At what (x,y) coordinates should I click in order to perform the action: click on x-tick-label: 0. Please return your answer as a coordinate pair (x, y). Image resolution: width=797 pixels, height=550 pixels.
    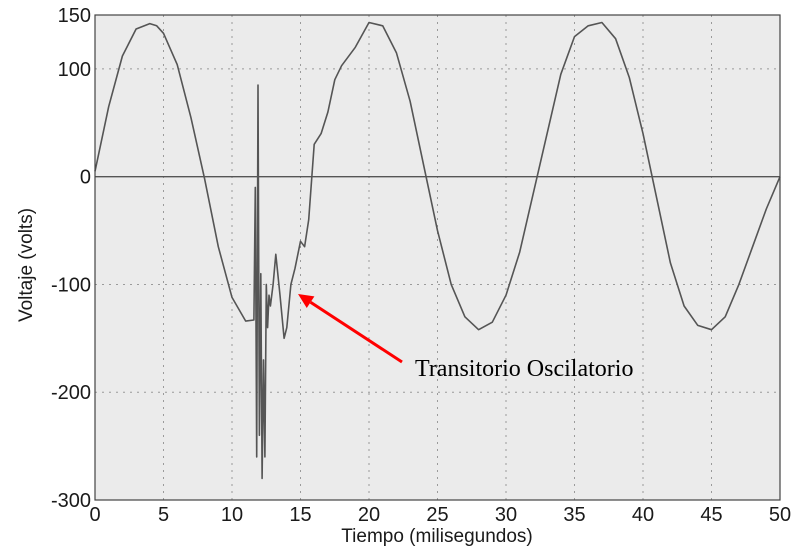
    Looking at the image, I should click on (94, 515).